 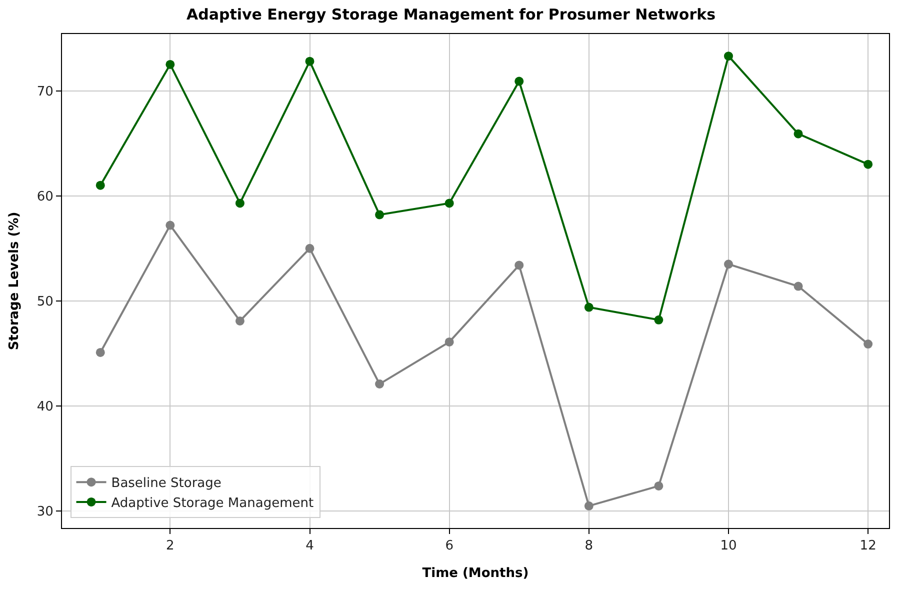 What do you see at coordinates (475, 574) in the screenshot?
I see `x-axis-title: Time (Months)` at bounding box center [475, 574].